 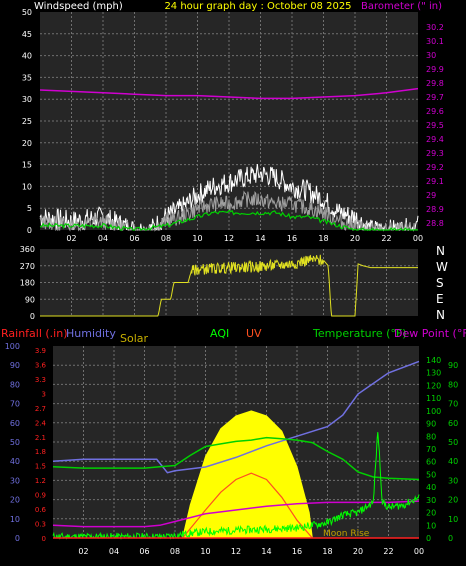 What do you see at coordinates (297, 551) in the screenshot?
I see `bottom-time-tick: 16` at bounding box center [297, 551].